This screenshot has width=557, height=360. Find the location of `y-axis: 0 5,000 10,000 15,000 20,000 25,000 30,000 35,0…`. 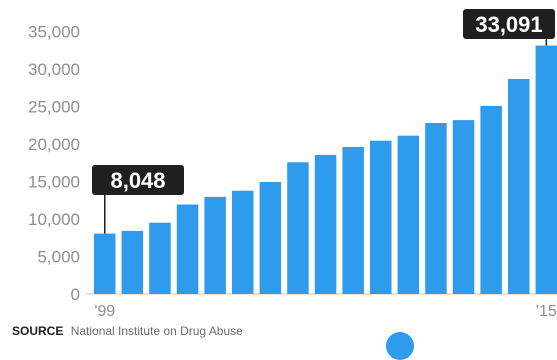

y-axis: 0 5,000 10,000 15,000 20,000 25,000 30,000 35,0… is located at coordinates (54, 163).